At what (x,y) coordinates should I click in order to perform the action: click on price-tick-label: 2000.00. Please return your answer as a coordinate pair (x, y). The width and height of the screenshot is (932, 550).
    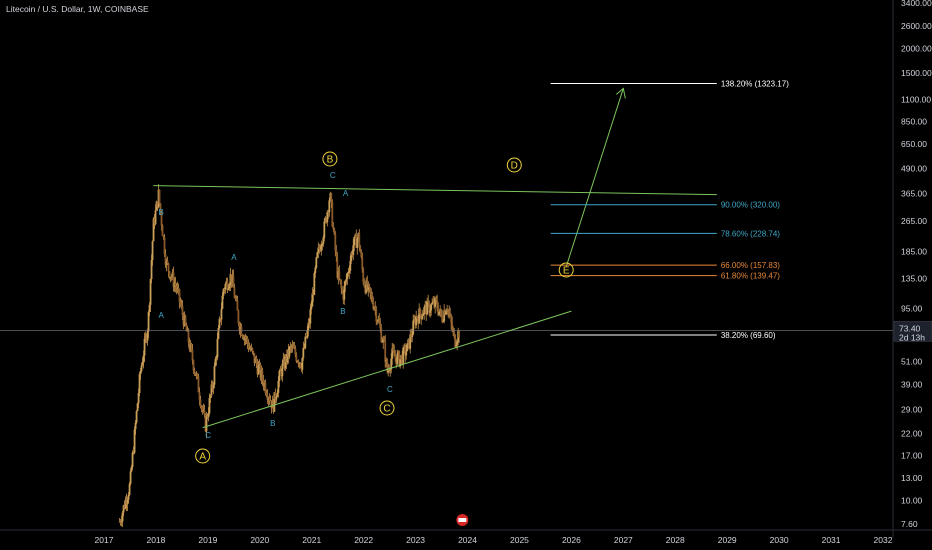
    Looking at the image, I should click on (916, 48).